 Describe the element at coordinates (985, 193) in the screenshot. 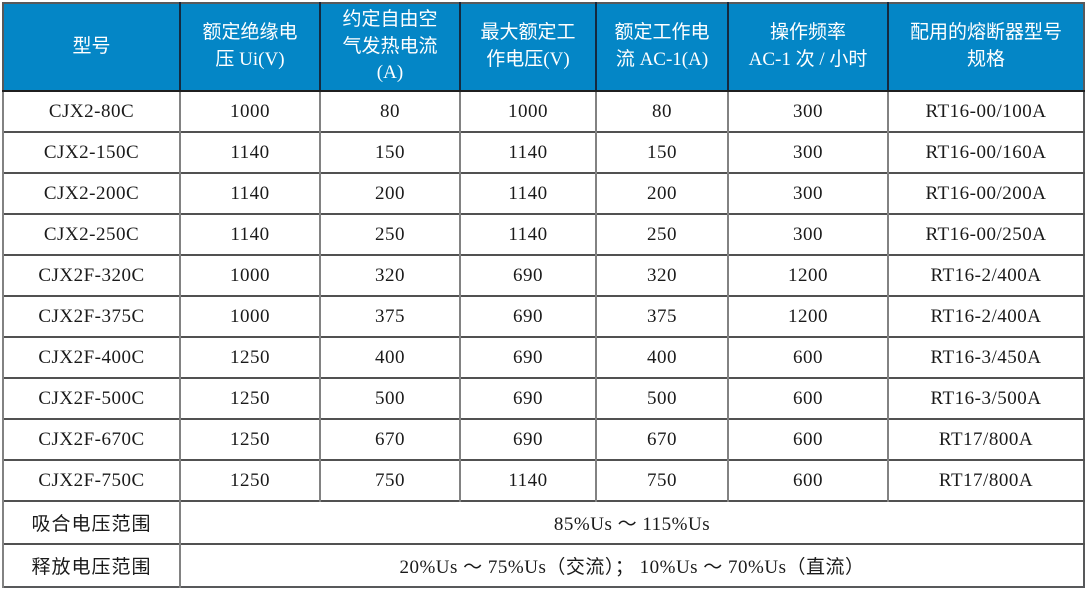

I see `value-cell: RT16-00/200A` at that location.